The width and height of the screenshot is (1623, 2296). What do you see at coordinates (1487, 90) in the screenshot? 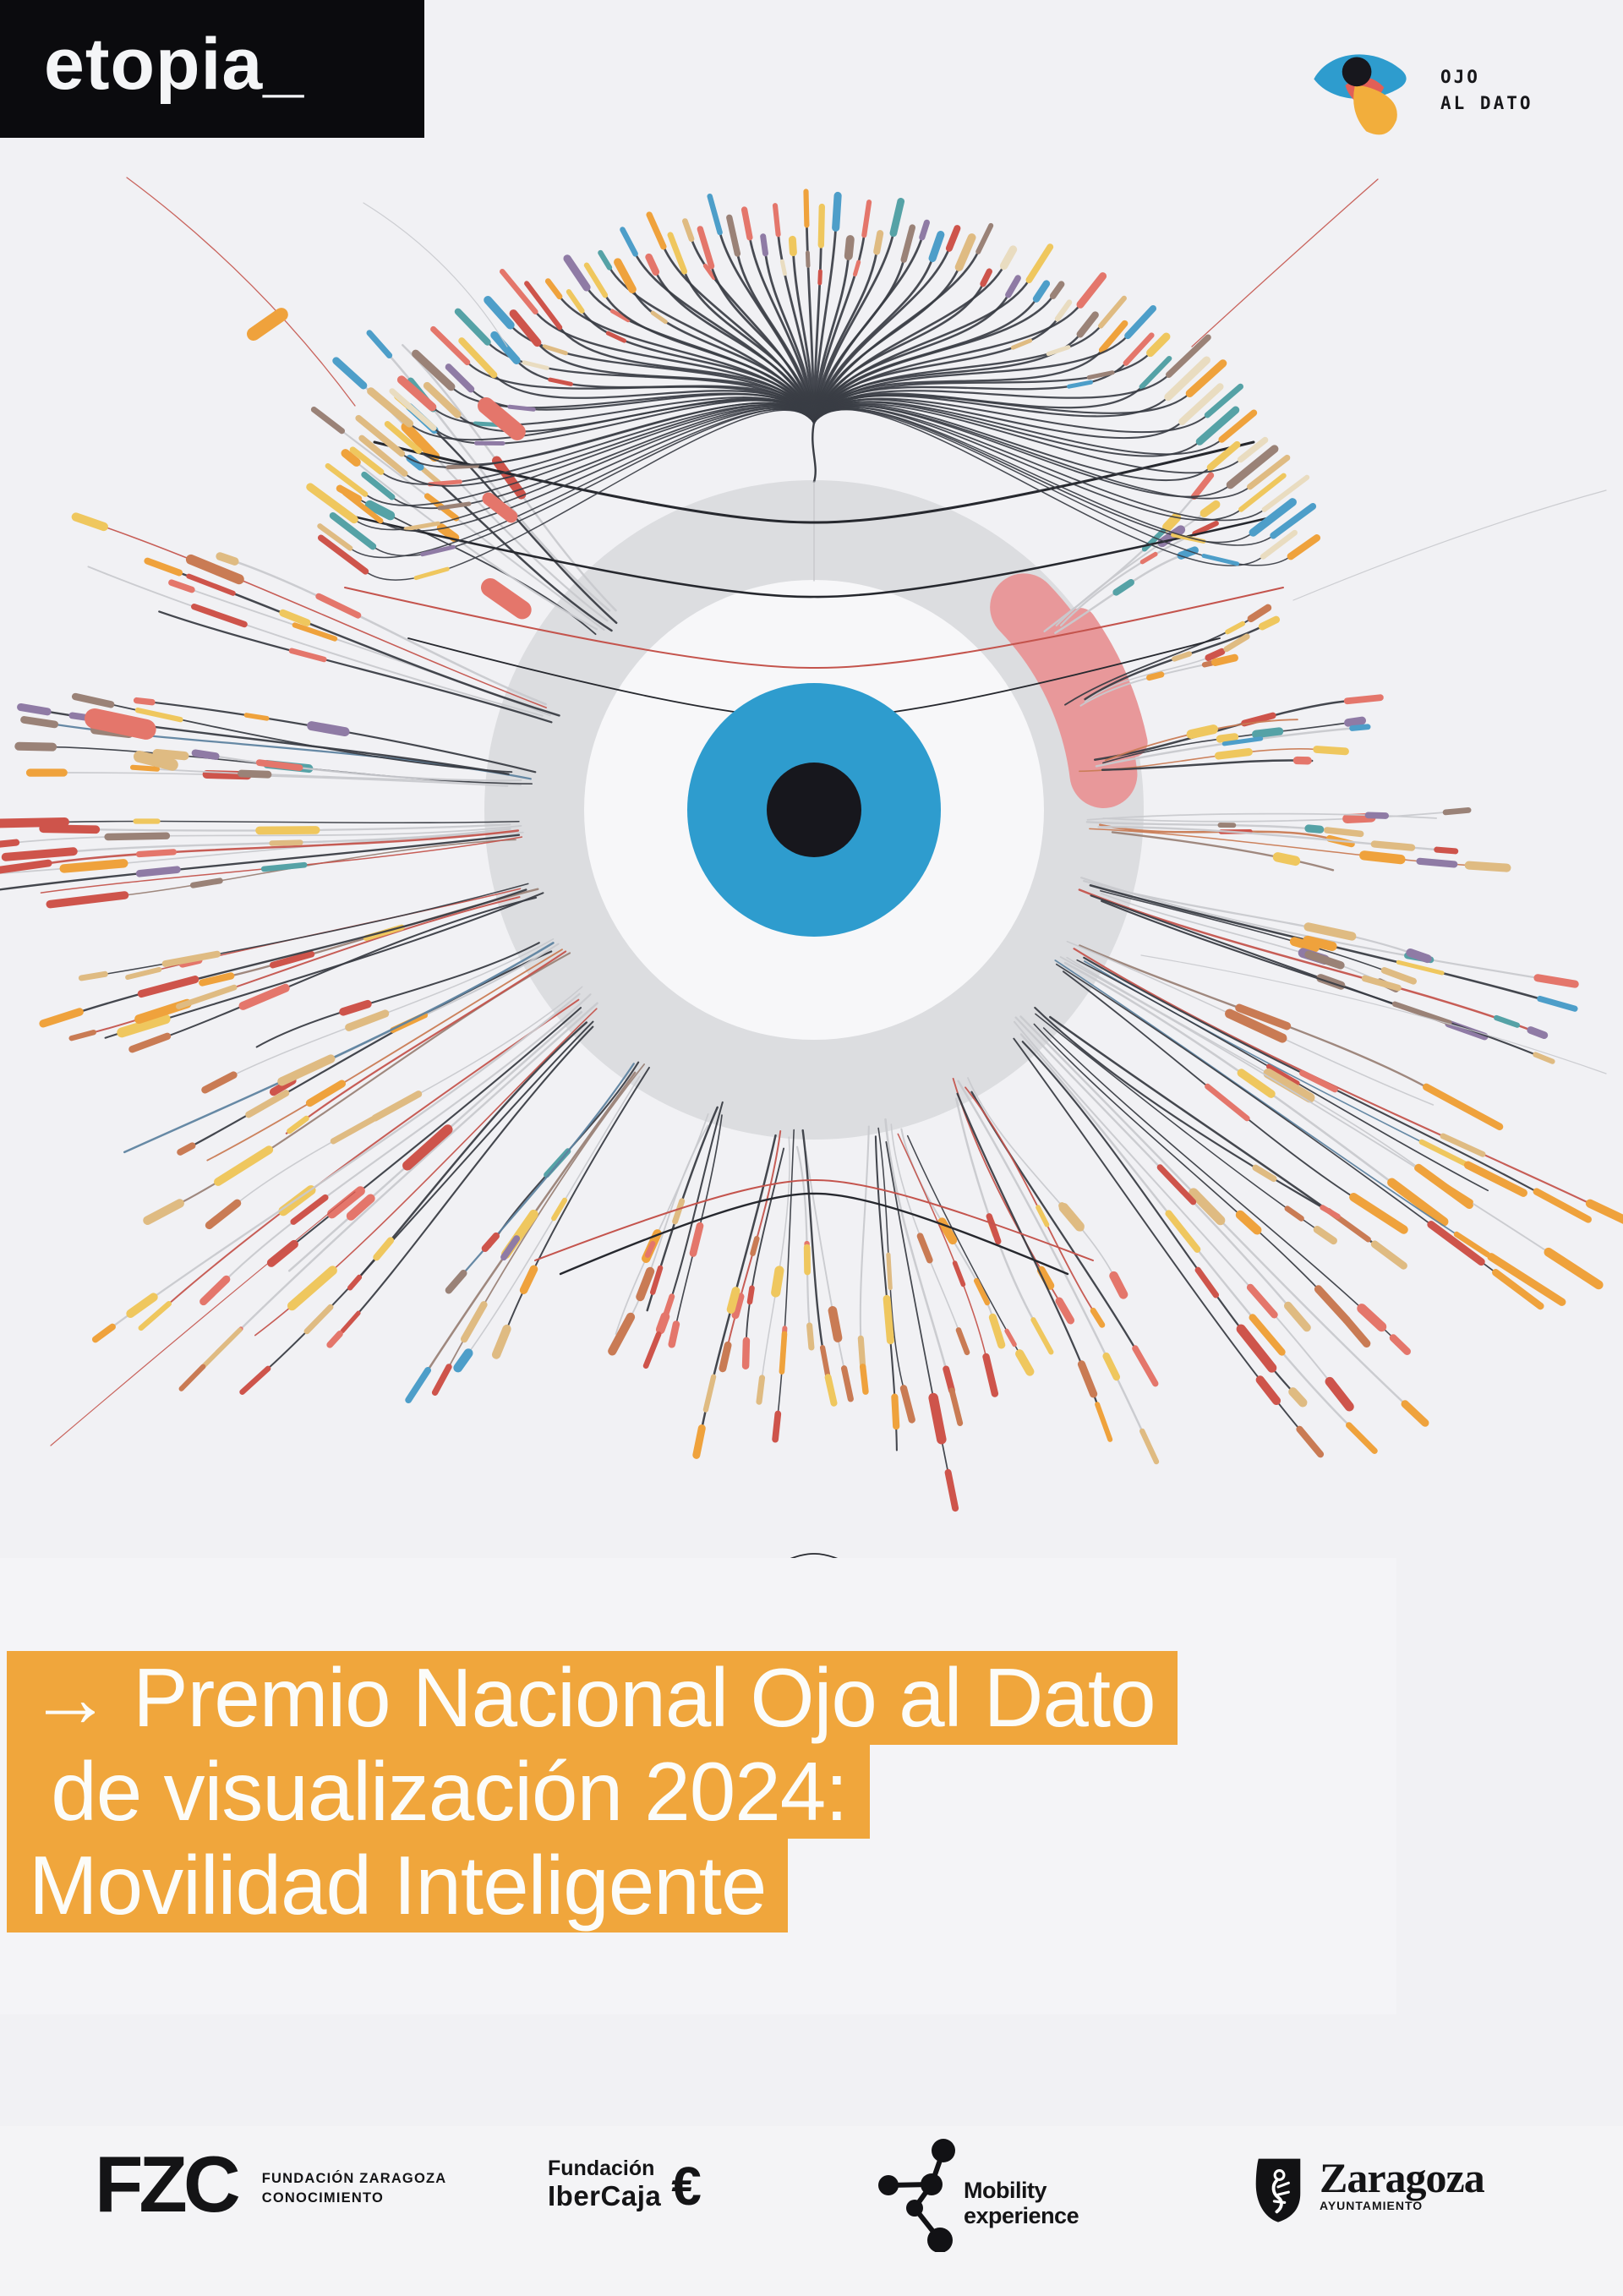
I see `ojo-al-dato-wordmark: OJO AL DATO` at bounding box center [1487, 90].